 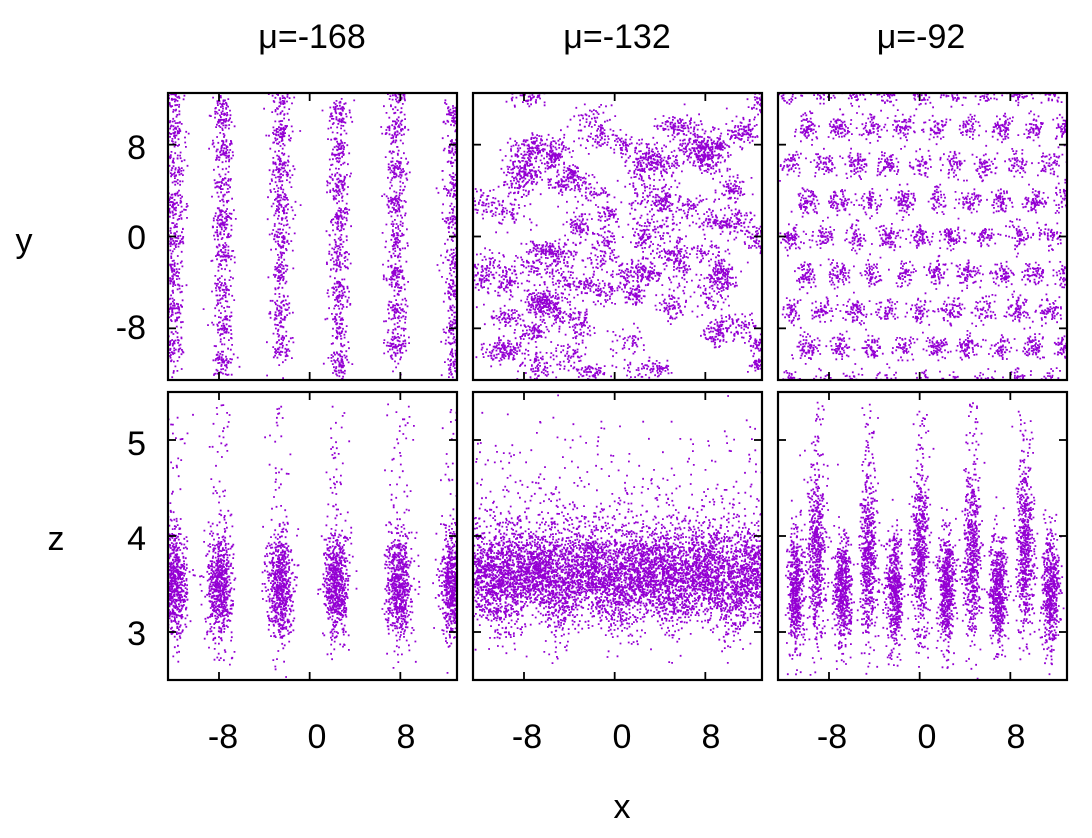 I want to click on z-tick-label: 5, so click(x=136, y=444).